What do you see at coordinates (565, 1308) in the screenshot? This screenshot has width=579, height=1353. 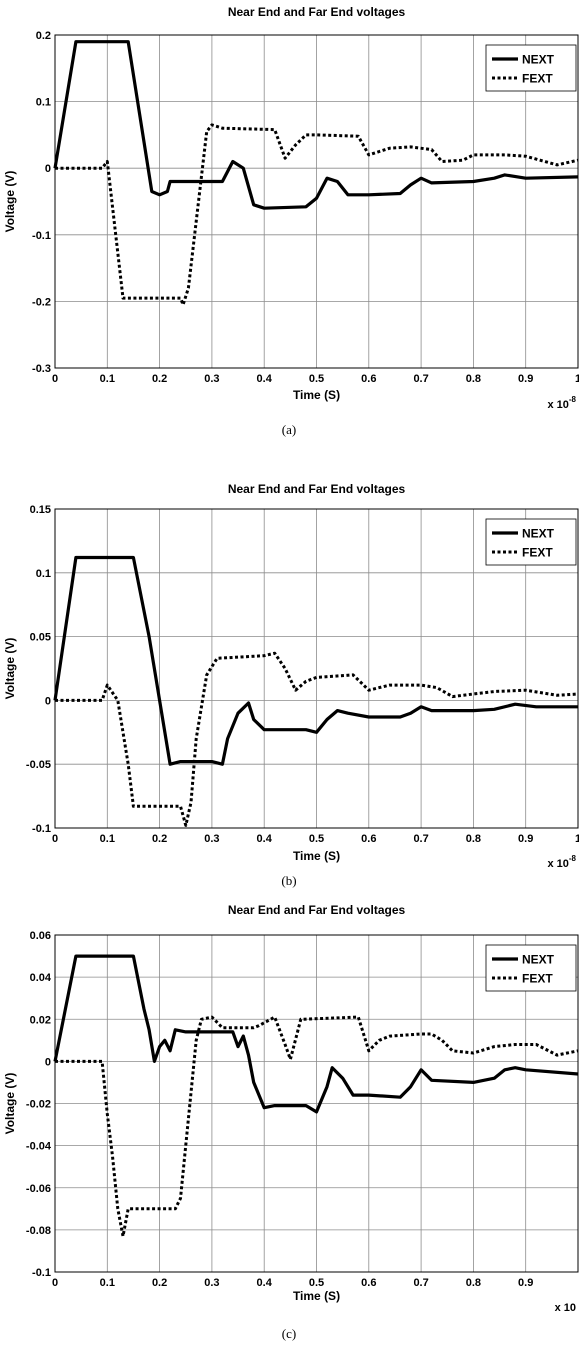 I see `x-axis-multiplier: x 10` at bounding box center [565, 1308].